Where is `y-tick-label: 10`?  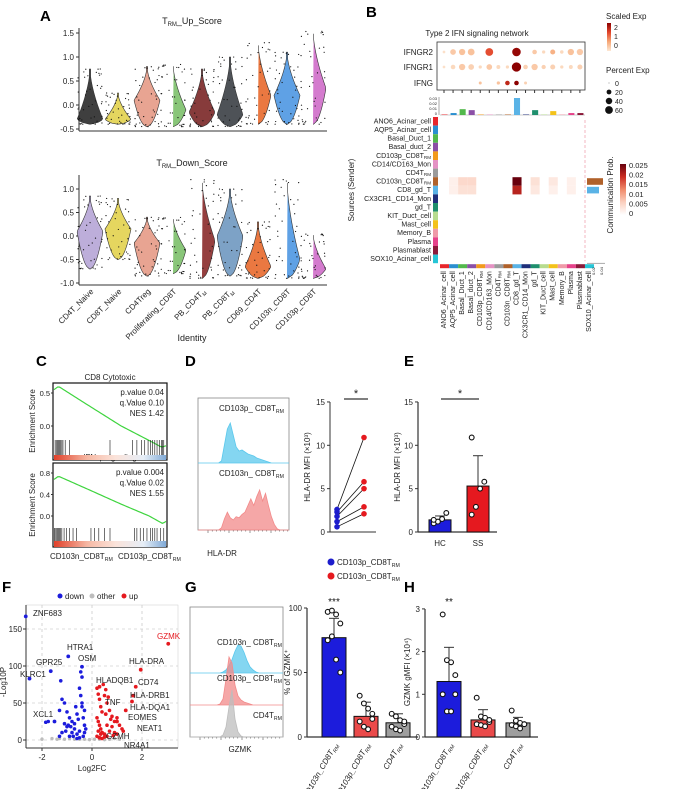
y-tick-label: 10 is located at coordinates (408, 445).